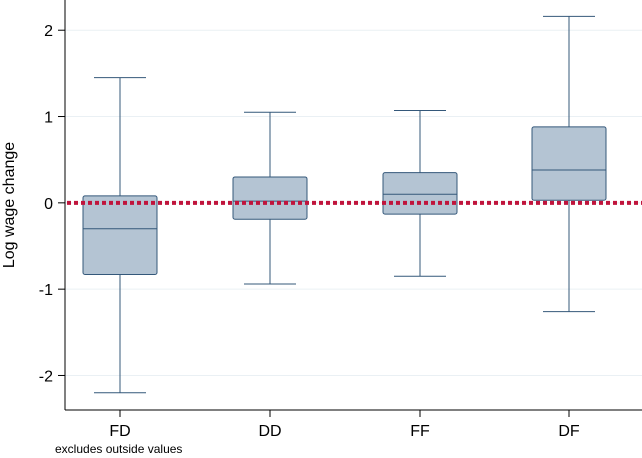 The width and height of the screenshot is (642, 458). Describe the element at coordinates (119, 431) in the screenshot. I see `x-tick-label: FD` at that location.